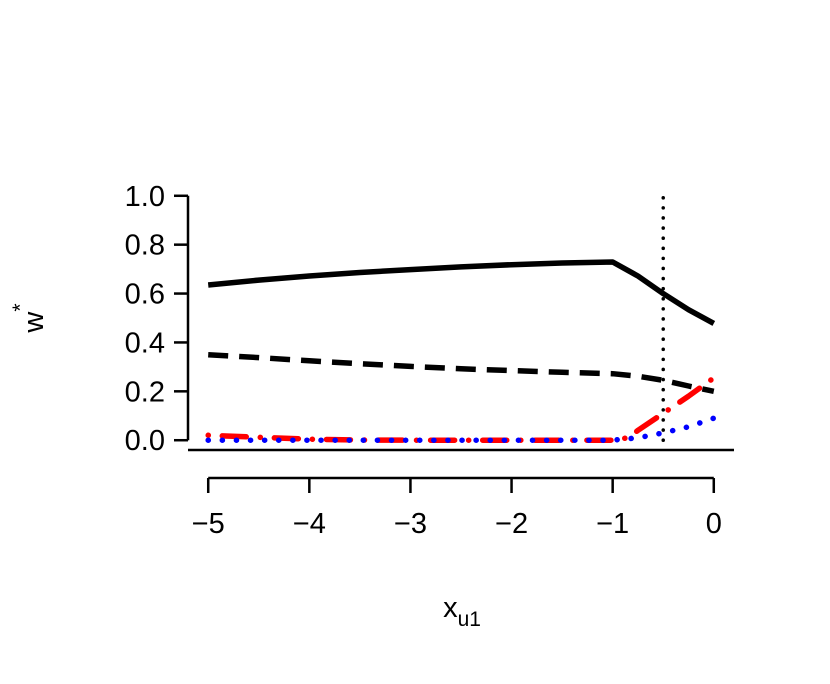 This screenshot has height=684, width=830. I want to click on x-axis-title: xu1, so click(462, 611).